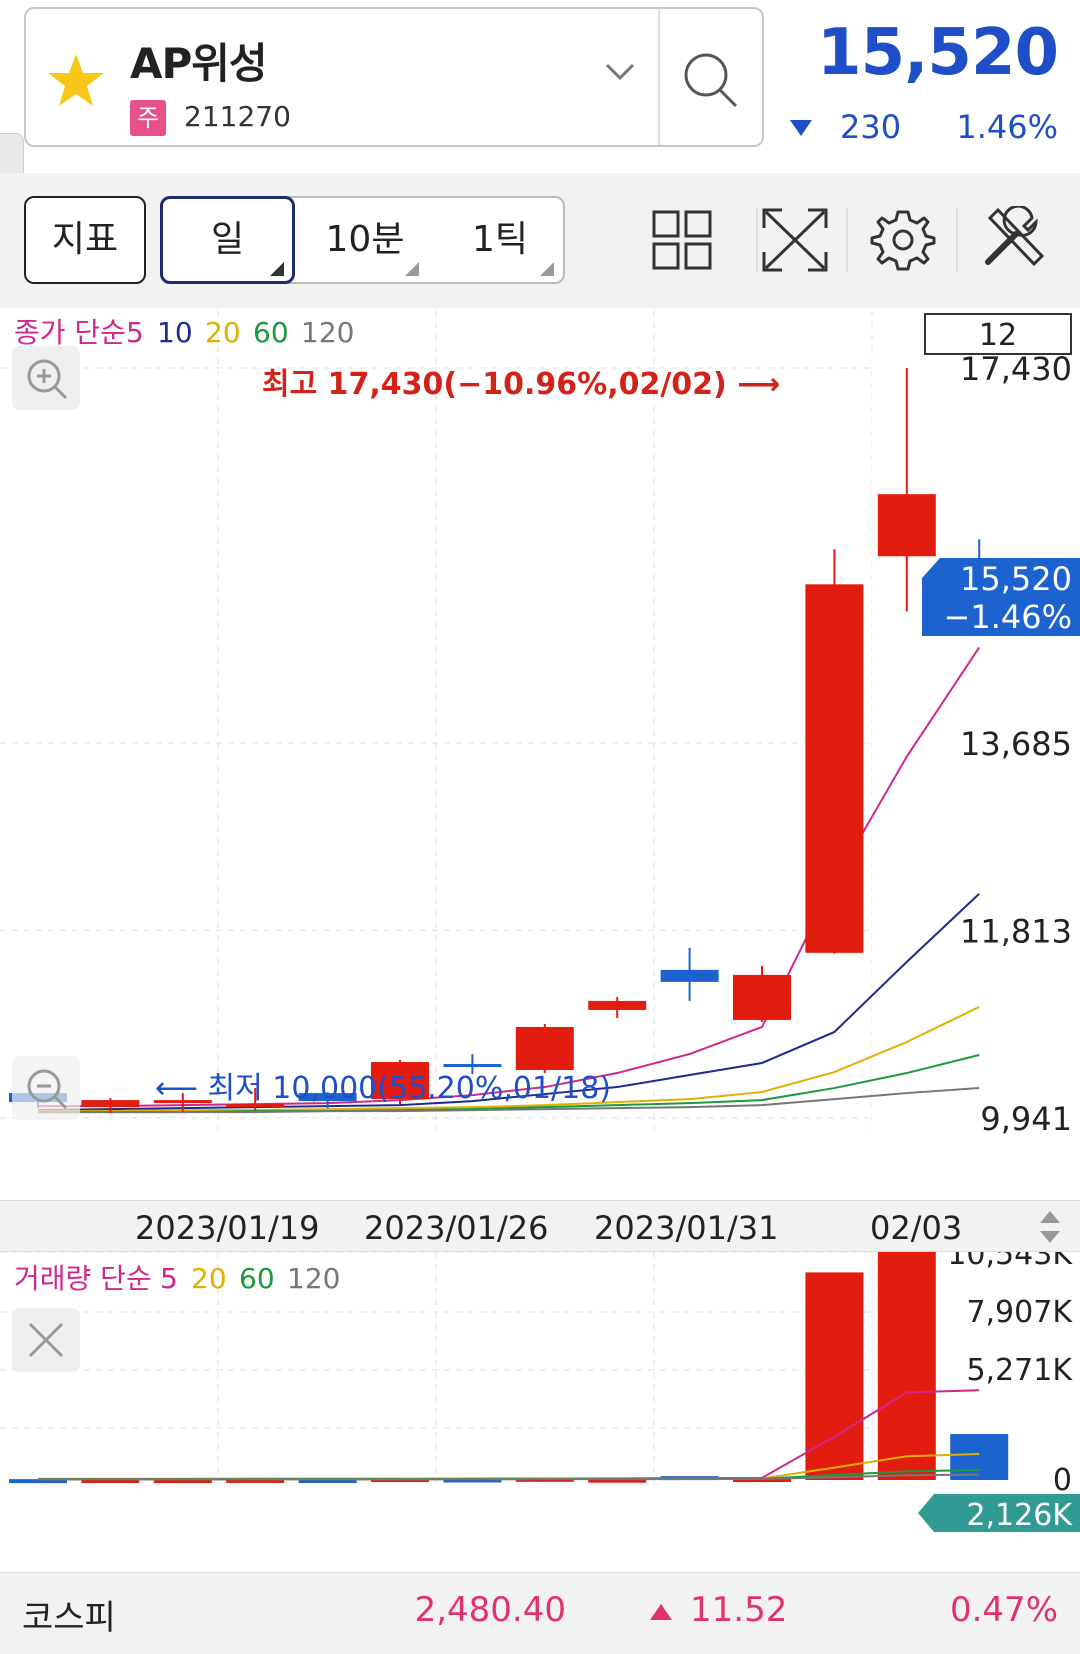 This screenshot has height=1654, width=1080. Describe the element at coordinates (620, 72) in the screenshot. I see `chevron-down-icon` at that location.